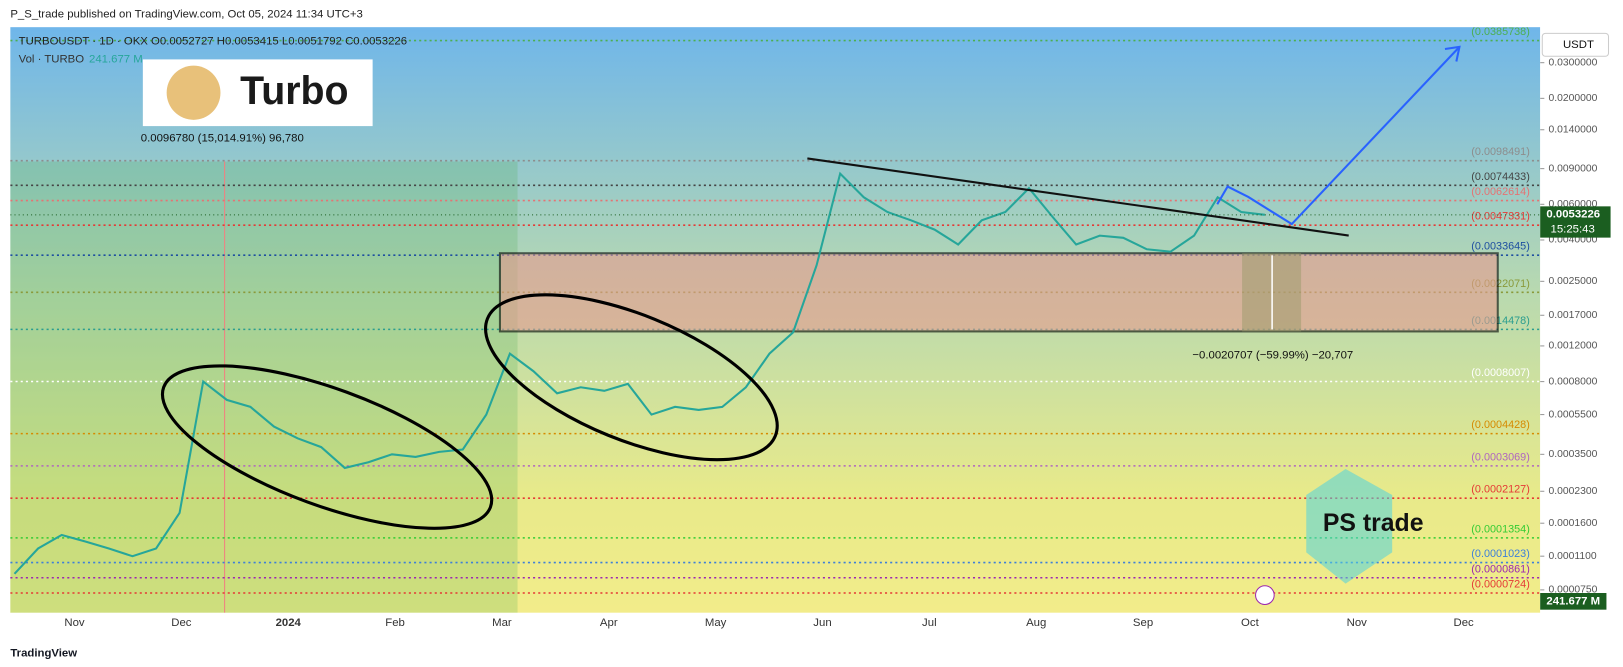 This screenshot has width=1623, height=667. What do you see at coordinates (43, 653) in the screenshot?
I see `footer: TradingView` at bounding box center [43, 653].